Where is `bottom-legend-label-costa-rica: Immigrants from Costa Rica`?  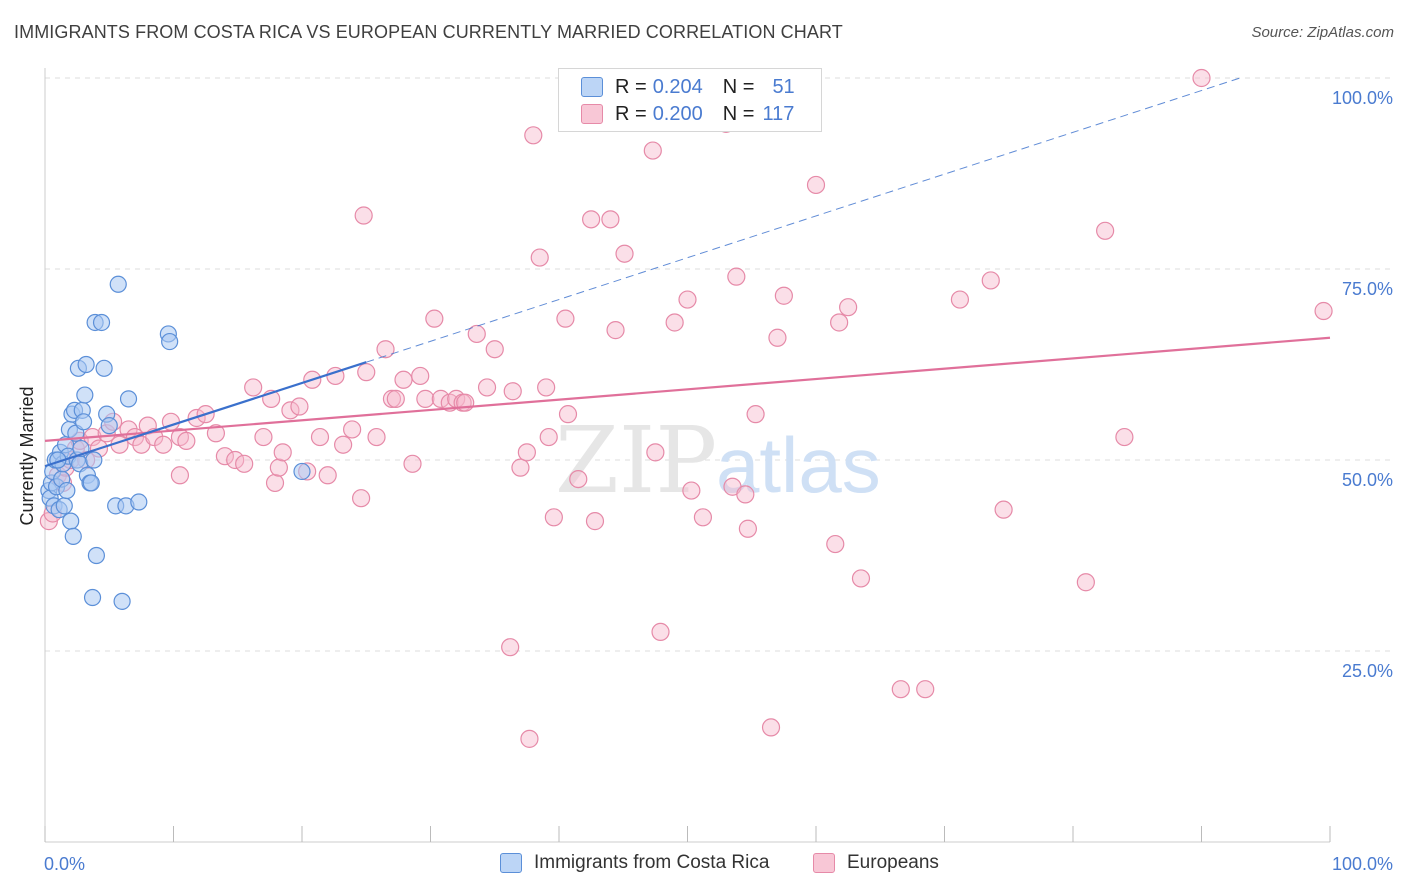
bottom-legend-label-costa-rica: Immigrants from Costa Rica is located at coordinates (652, 862).